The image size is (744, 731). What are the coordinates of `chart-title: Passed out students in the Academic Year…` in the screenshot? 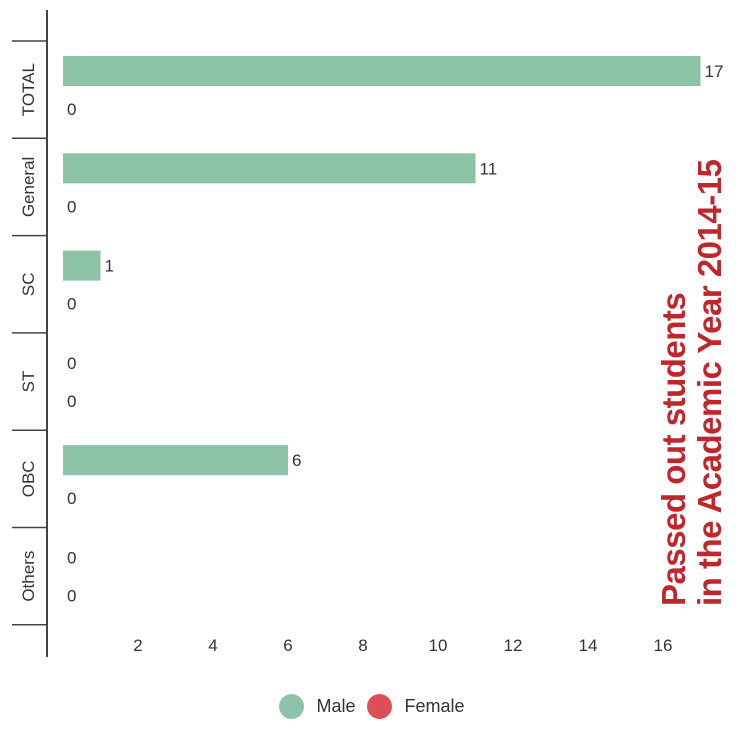 It's located at (691, 382).